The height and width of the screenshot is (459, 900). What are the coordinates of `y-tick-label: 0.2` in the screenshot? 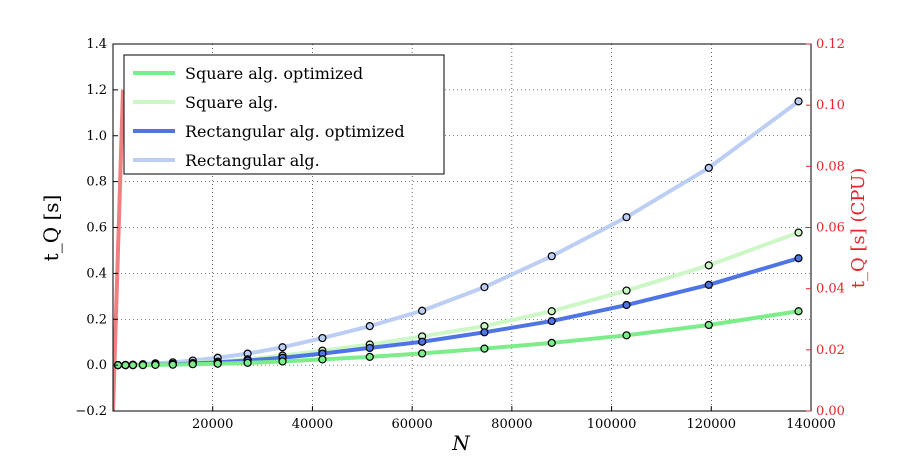 It's located at (96, 319).